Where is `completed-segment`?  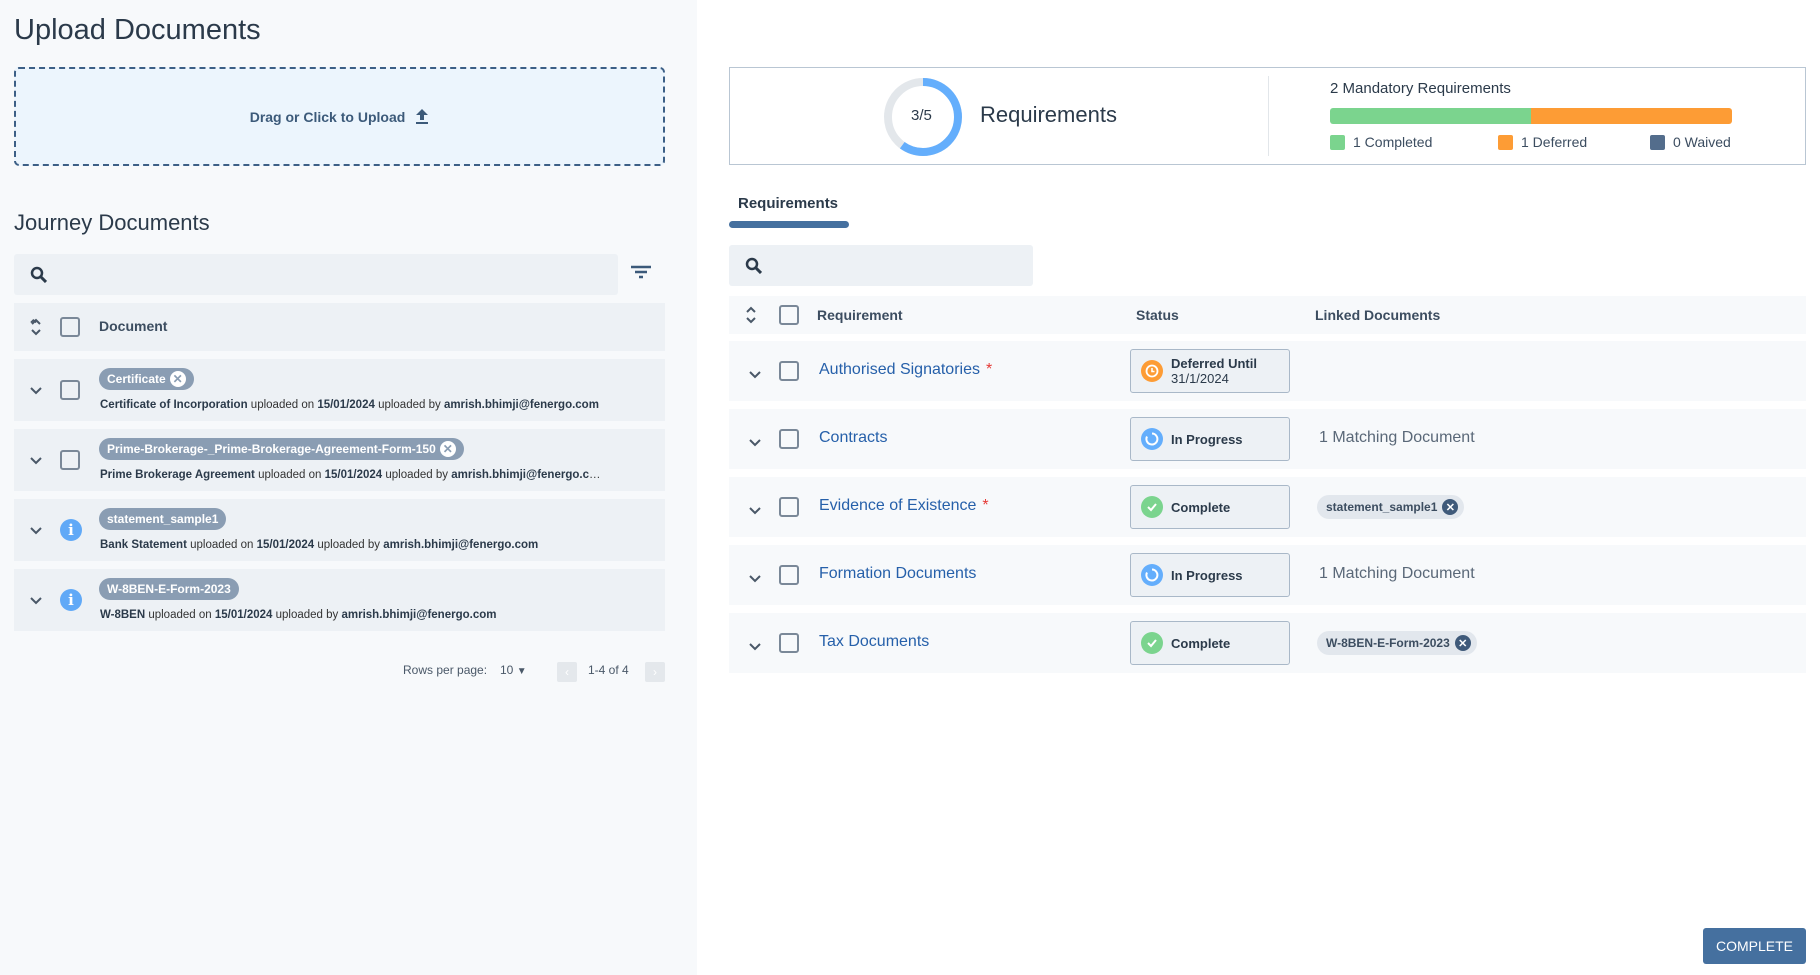 completed-segment is located at coordinates (1430, 116).